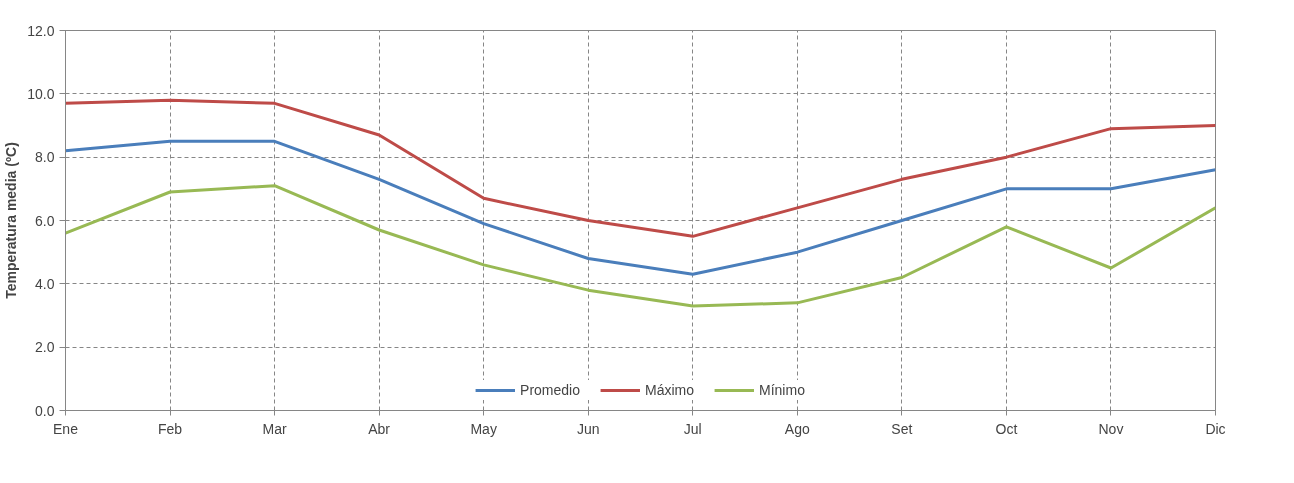 The image size is (1294, 483). I want to click on y-tick-label: 8.0, so click(45, 157).